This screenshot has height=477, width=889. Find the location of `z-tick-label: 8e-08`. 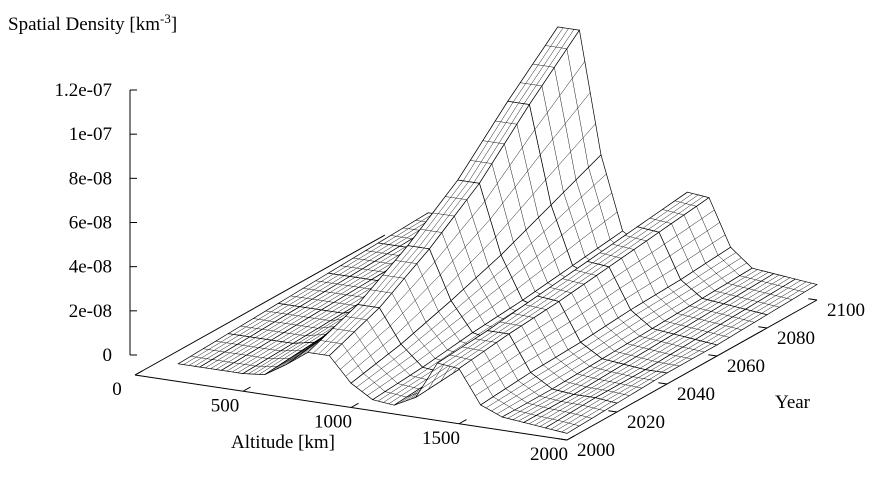

z-tick-label: 8e-08 is located at coordinates (90, 178).